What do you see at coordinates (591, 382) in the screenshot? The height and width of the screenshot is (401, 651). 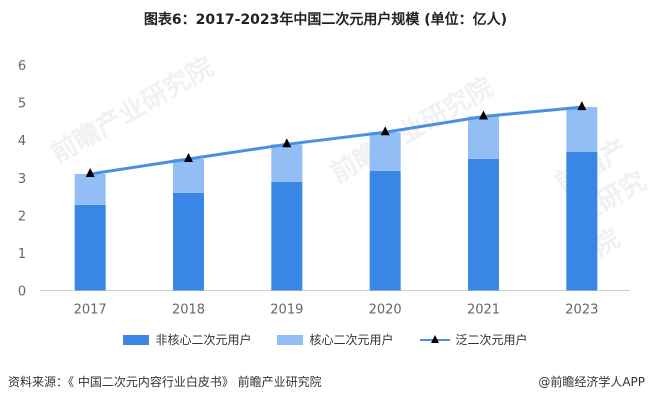 I see `brand-credit: @前瞻经济学人APP` at bounding box center [591, 382].